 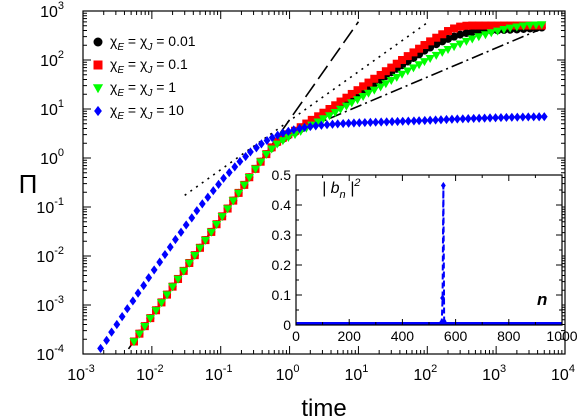 I want to click on inset-y-tick-label: 0.2, so click(x=282, y=265).